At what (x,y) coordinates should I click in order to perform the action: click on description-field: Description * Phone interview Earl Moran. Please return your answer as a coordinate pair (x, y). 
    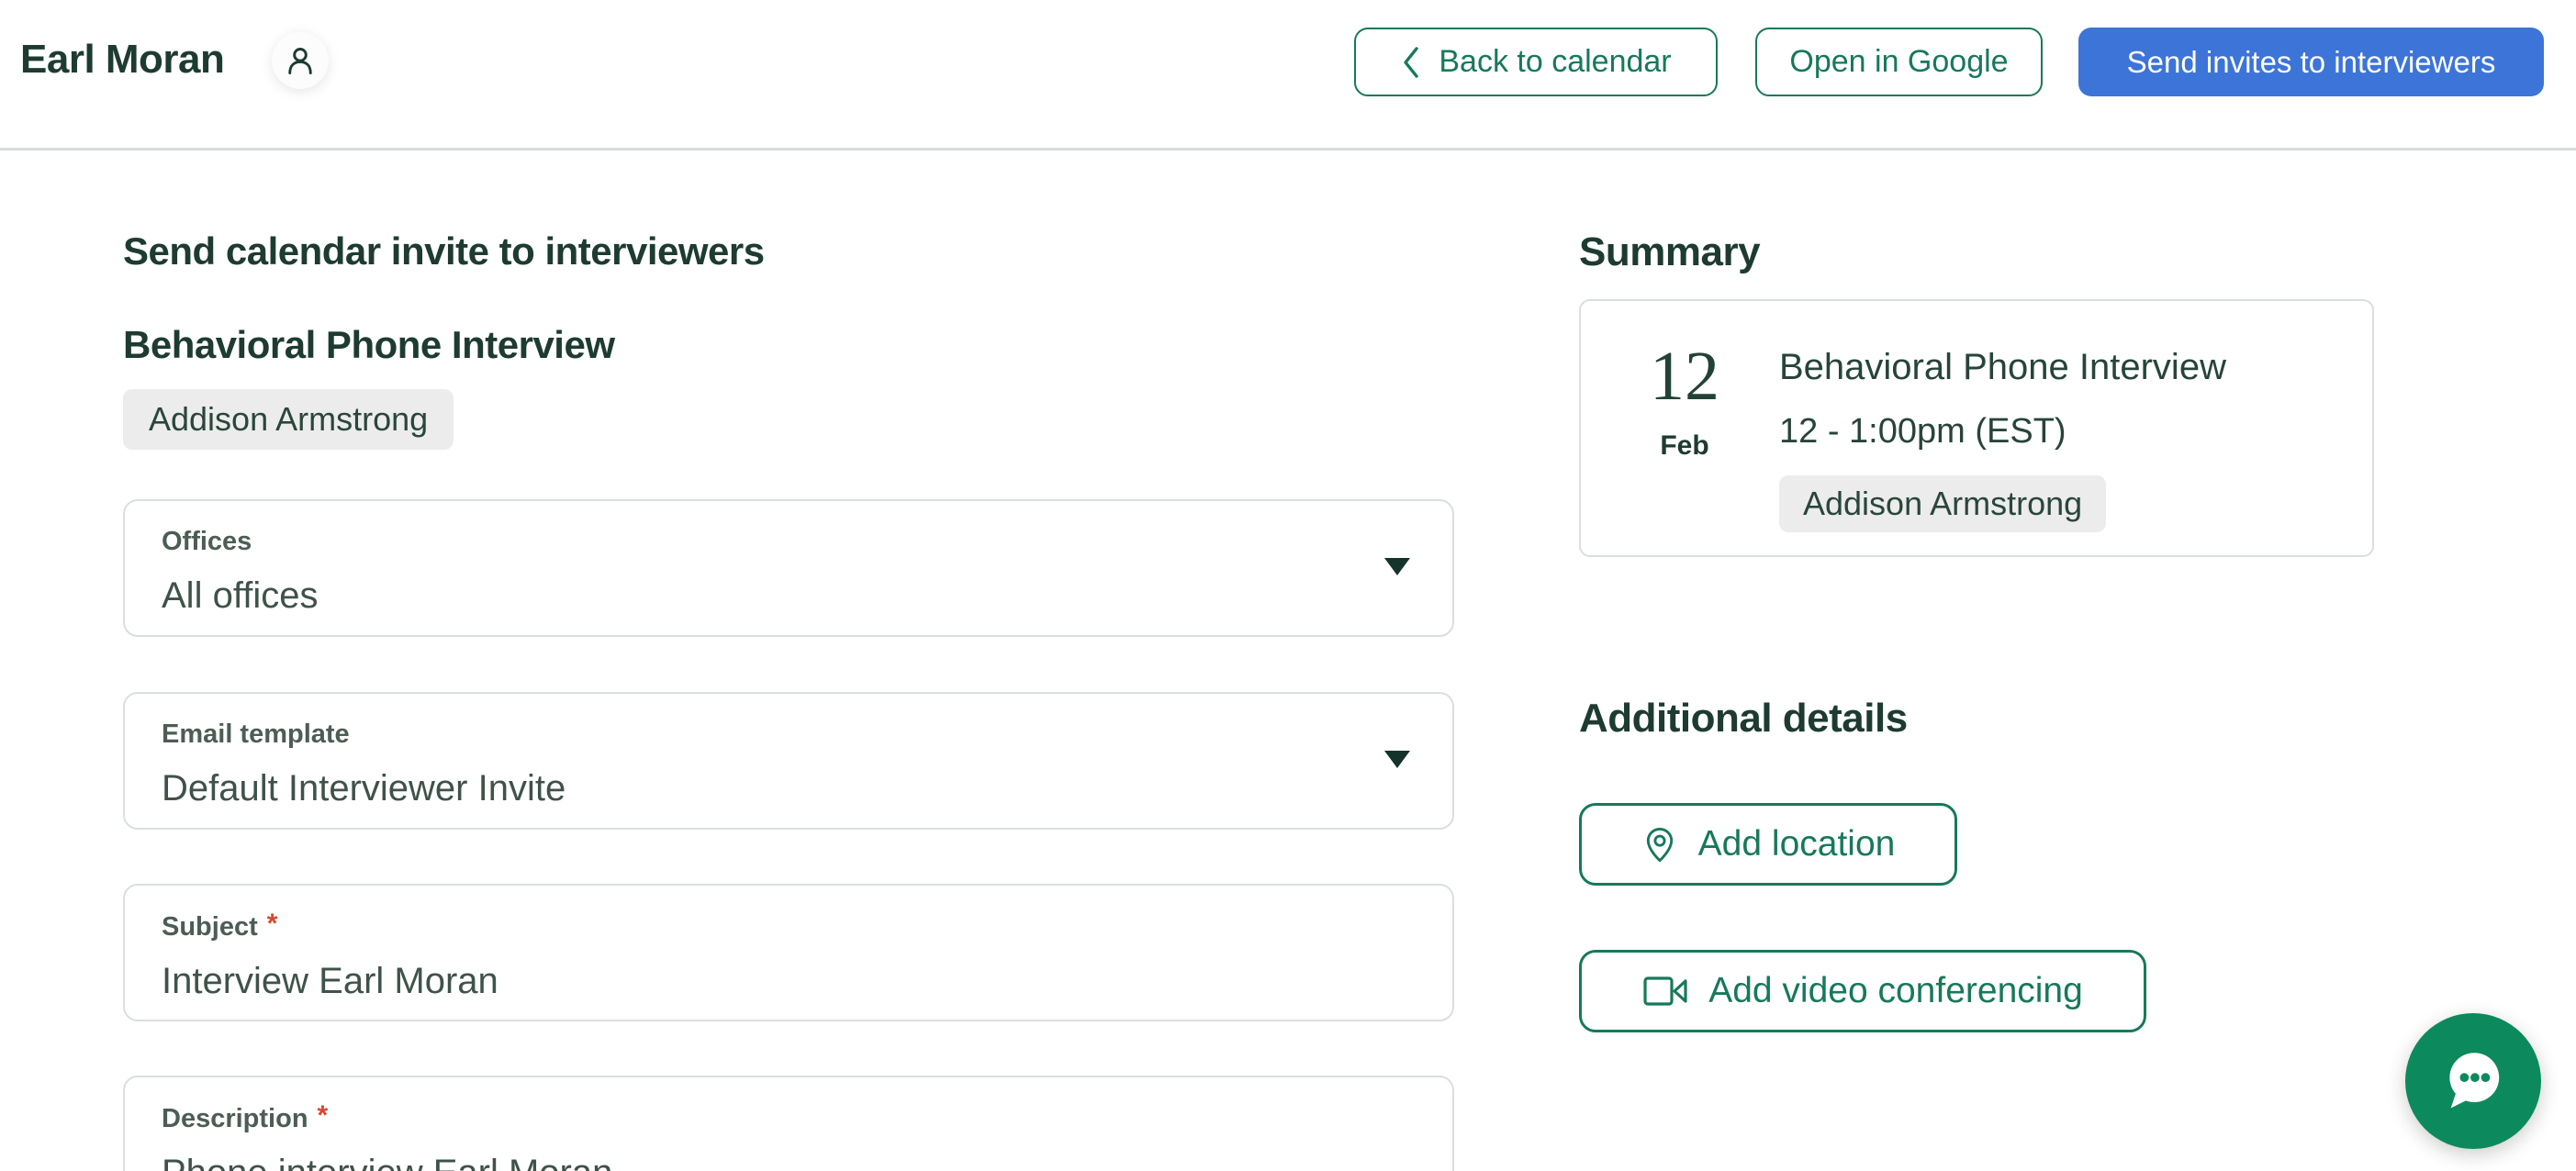
    Looking at the image, I should click on (788, 1123).